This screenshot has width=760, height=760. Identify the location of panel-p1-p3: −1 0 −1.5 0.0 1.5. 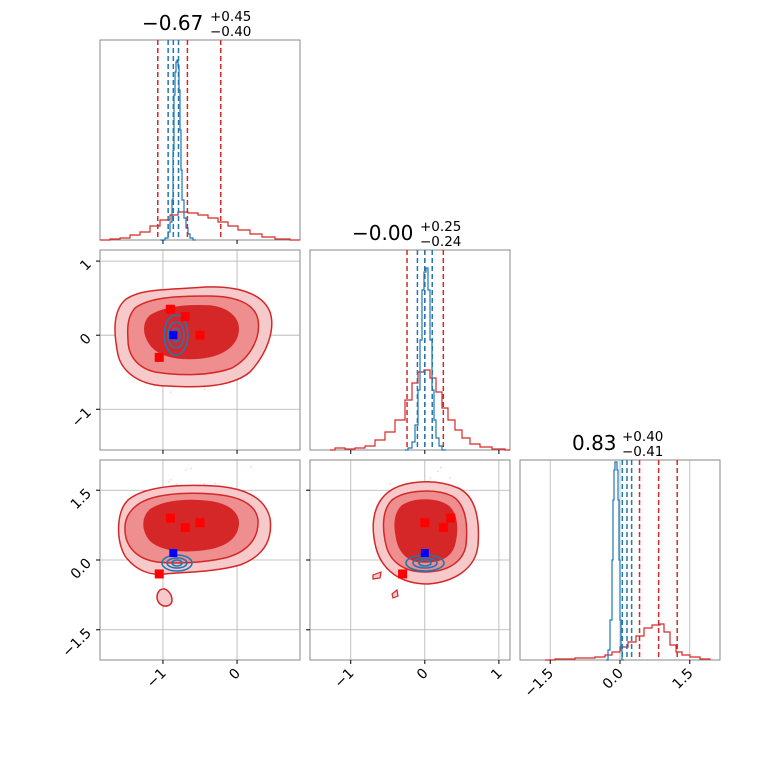
(180, 575).